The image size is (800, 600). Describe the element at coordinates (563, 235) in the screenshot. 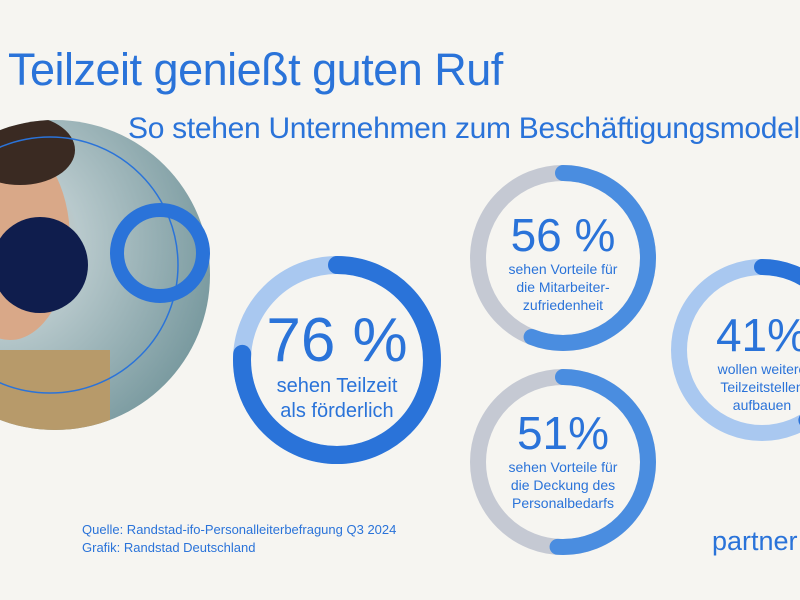

I see `stat-value: 56 %` at that location.